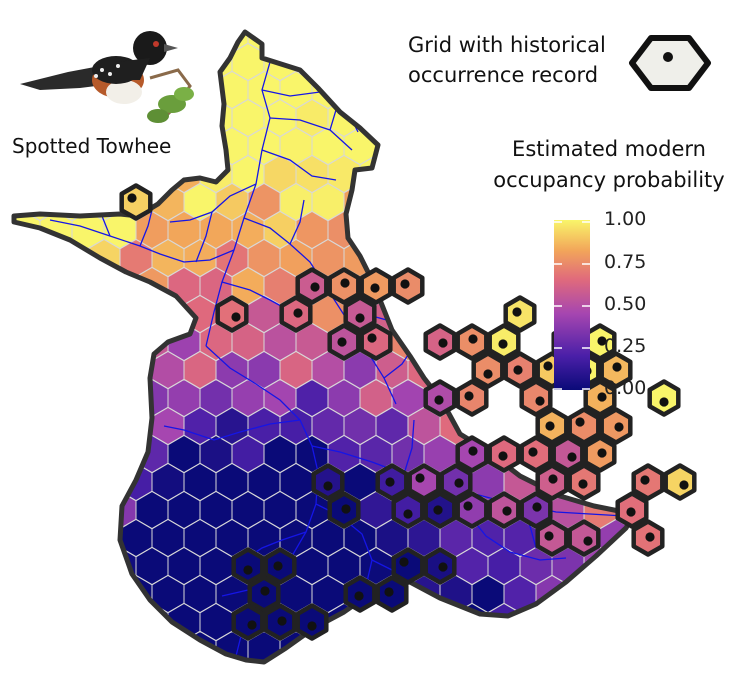  What do you see at coordinates (572, 305) in the screenshot?
I see `colorbar` at bounding box center [572, 305].